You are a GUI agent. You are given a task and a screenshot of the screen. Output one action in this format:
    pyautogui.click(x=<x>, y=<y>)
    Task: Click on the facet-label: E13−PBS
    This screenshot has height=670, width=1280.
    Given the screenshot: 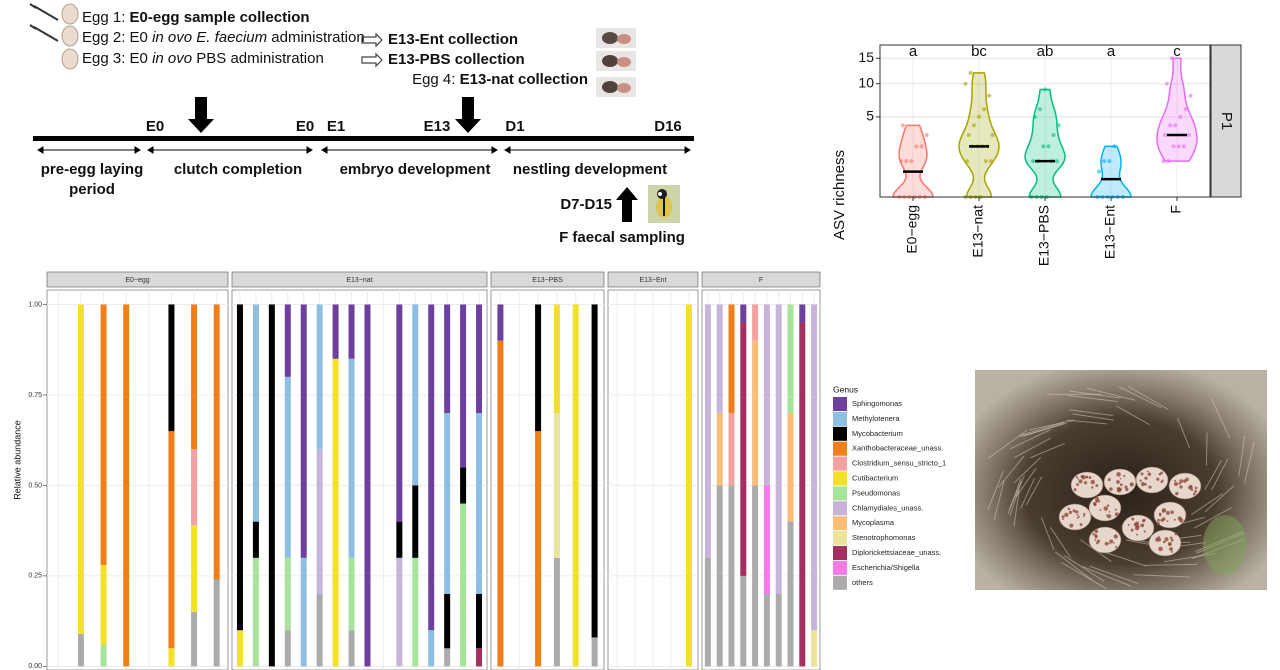 What is the action you would take?
    pyautogui.click(x=547, y=280)
    